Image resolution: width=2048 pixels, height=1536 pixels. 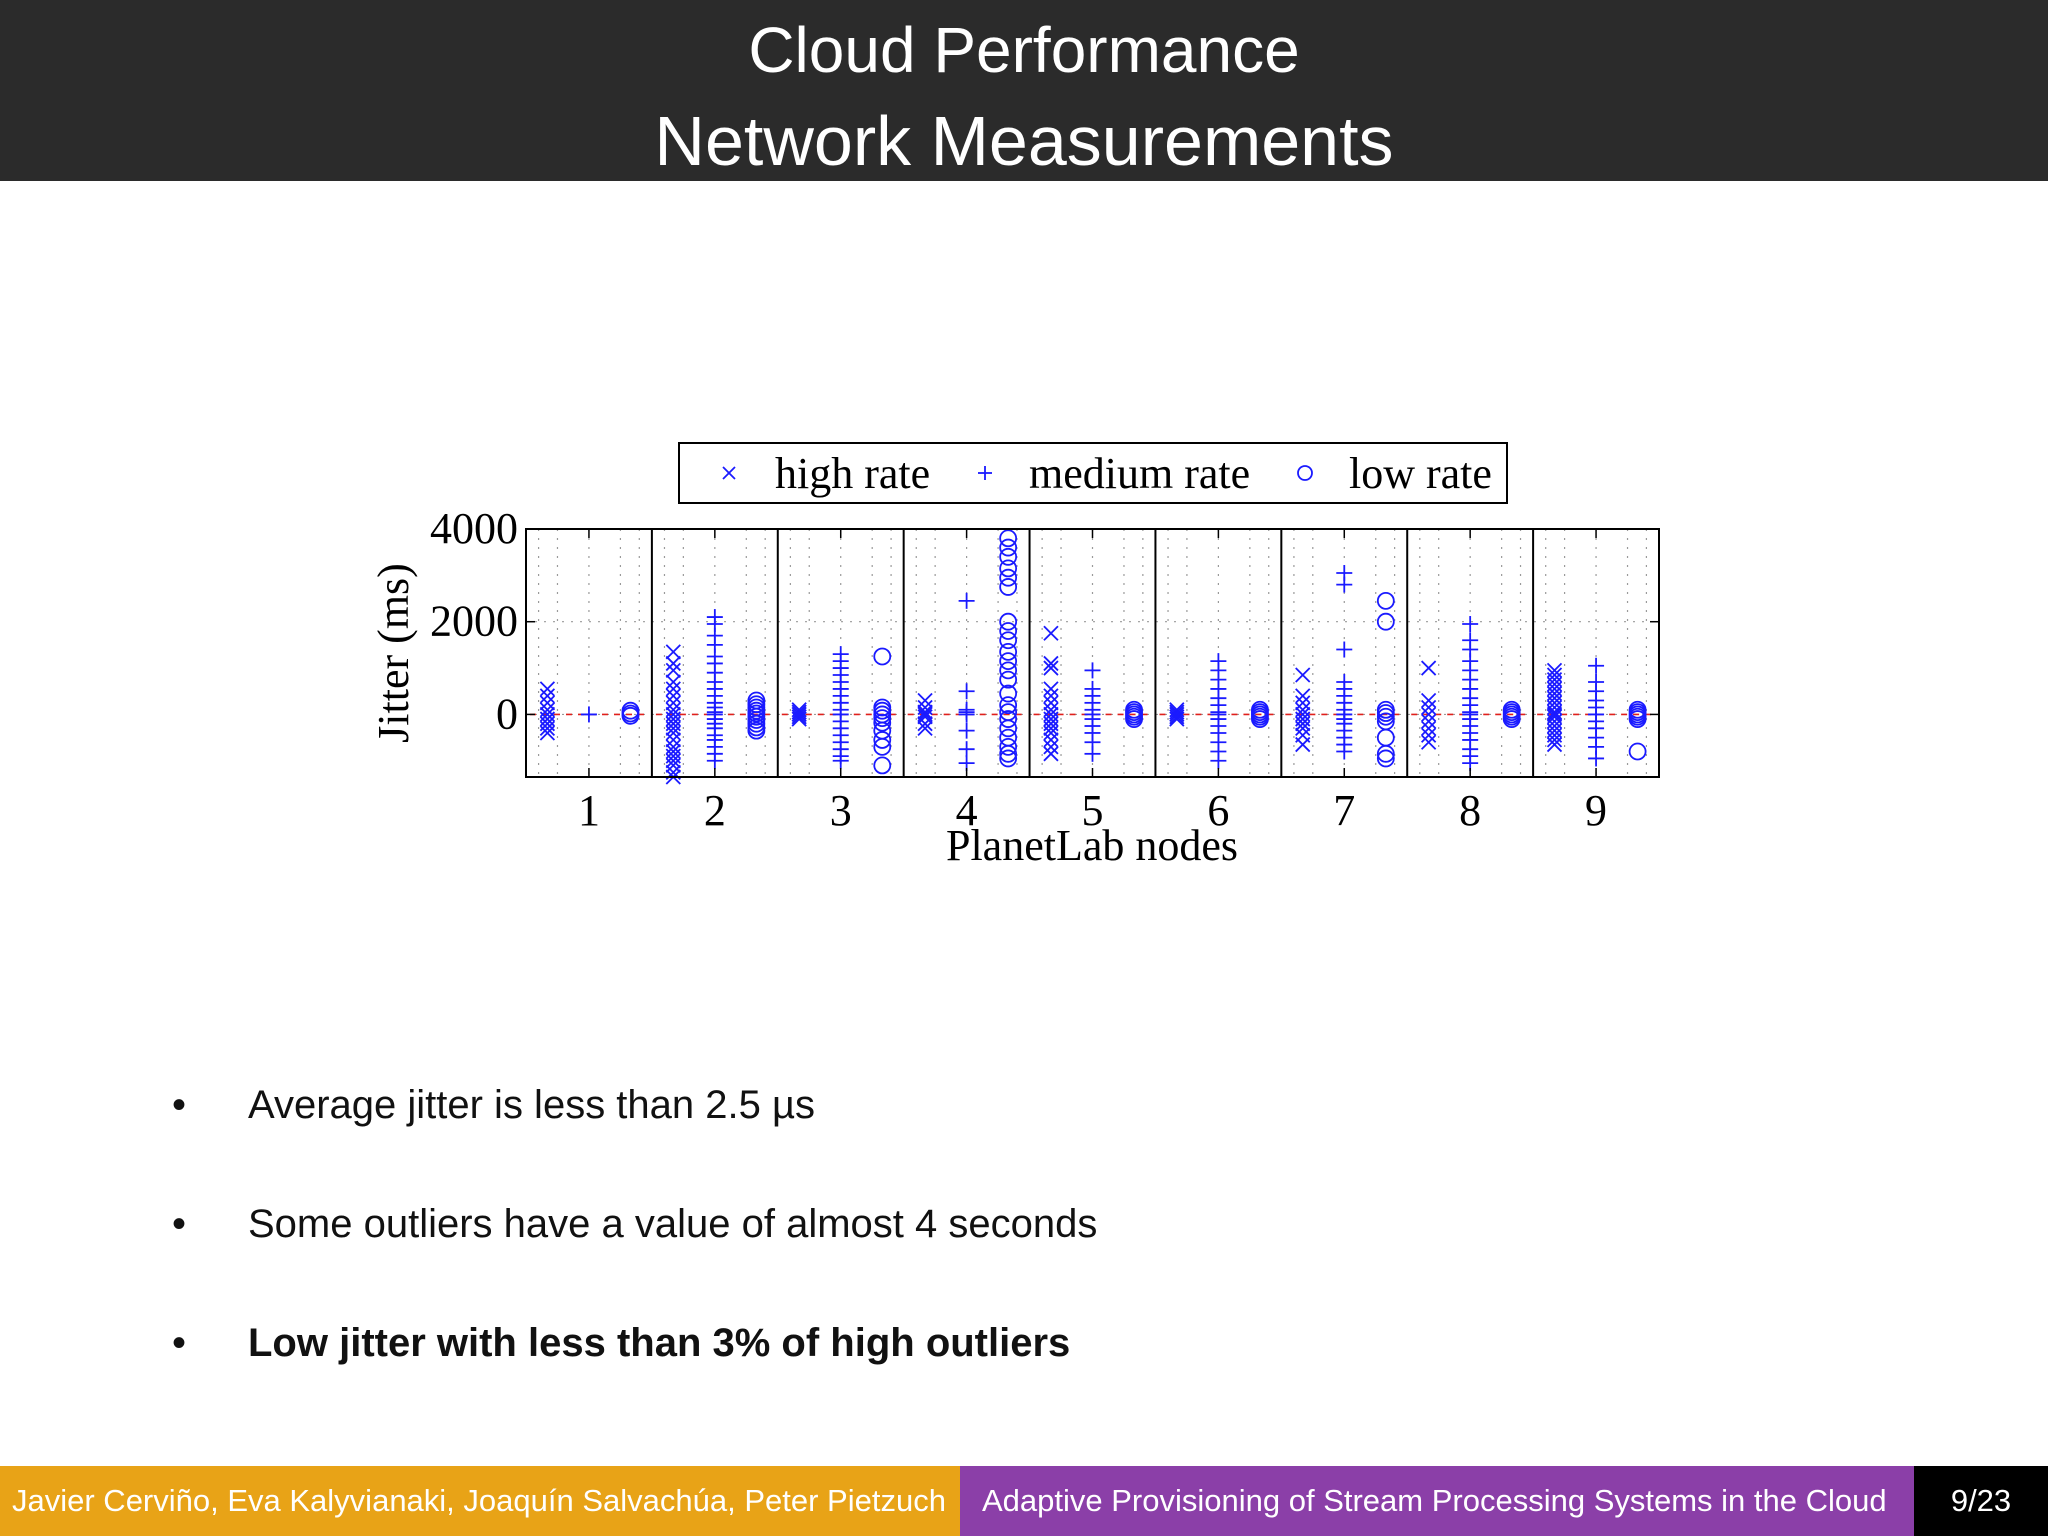 I want to click on legend-label: high rate, so click(x=852, y=473).